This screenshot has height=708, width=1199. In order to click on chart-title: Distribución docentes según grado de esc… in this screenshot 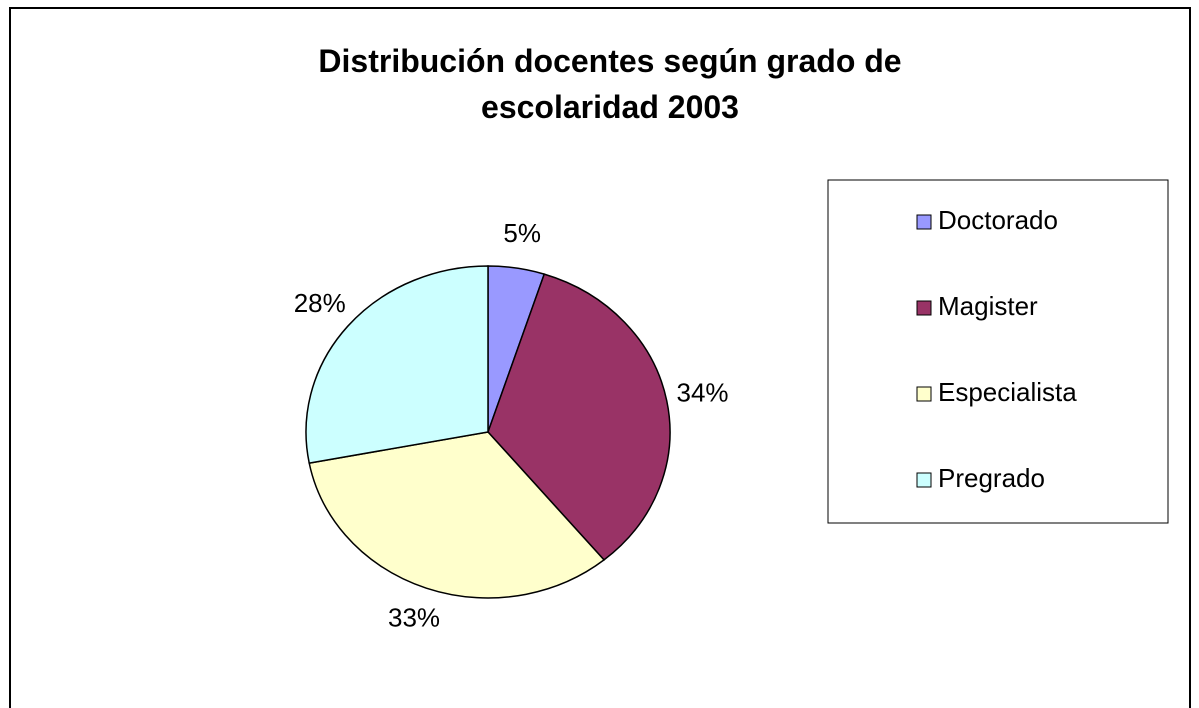, I will do `click(610, 84)`.